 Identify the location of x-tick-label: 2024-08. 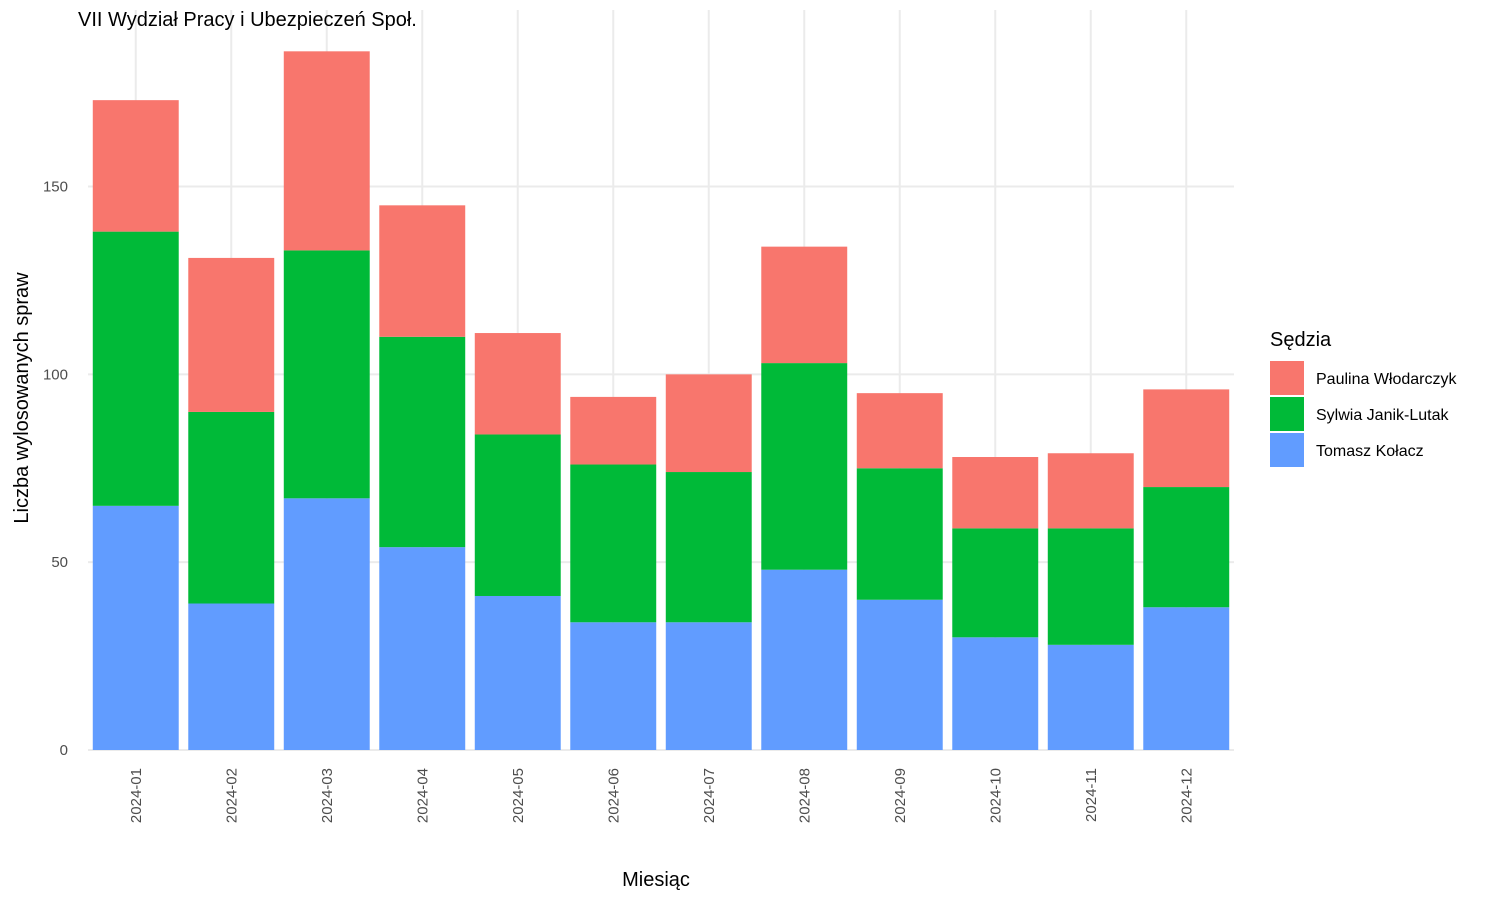
(804, 795).